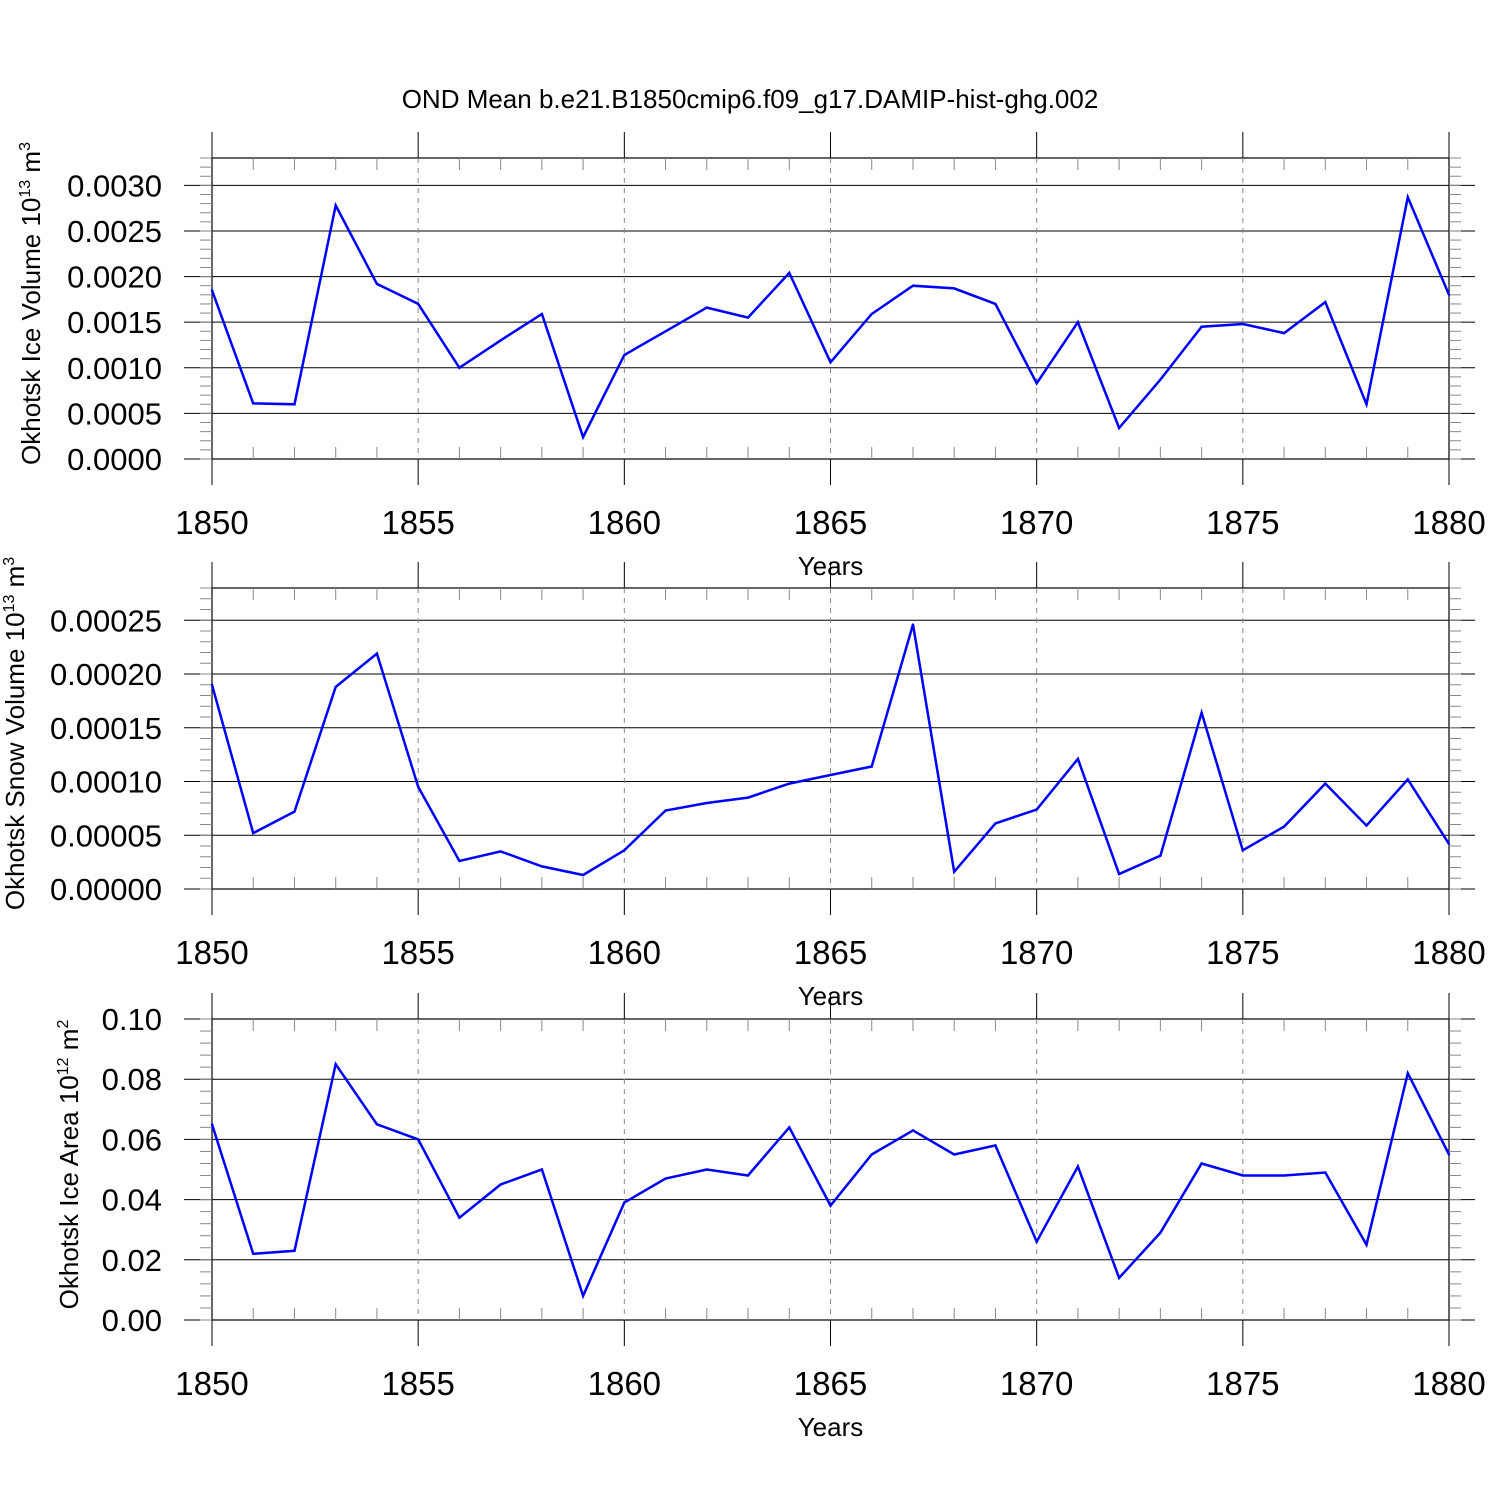 The width and height of the screenshot is (1500, 1500). I want to click on y-tick-label: 0.02, so click(132, 1260).